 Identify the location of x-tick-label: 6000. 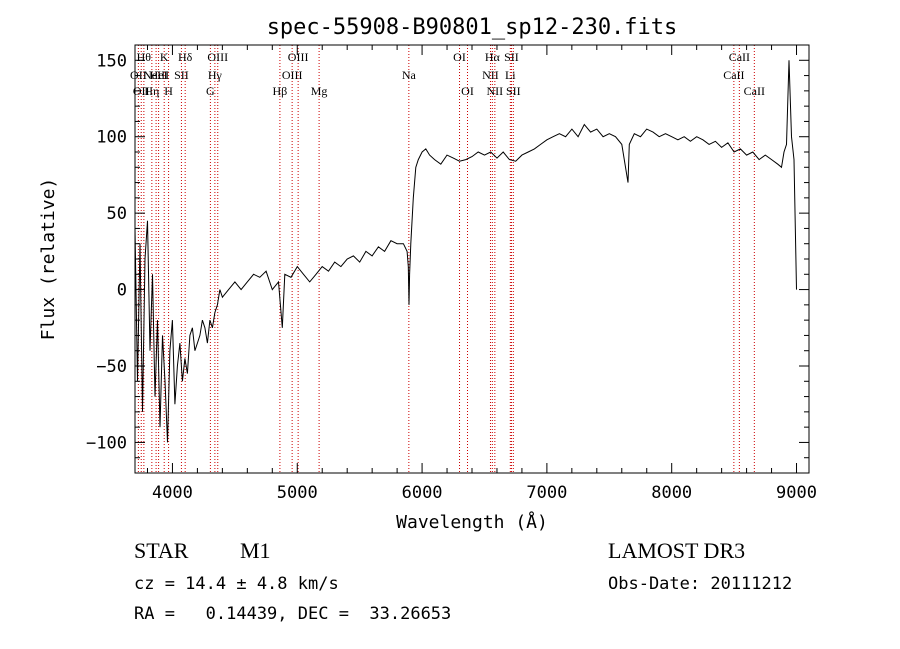
(422, 493).